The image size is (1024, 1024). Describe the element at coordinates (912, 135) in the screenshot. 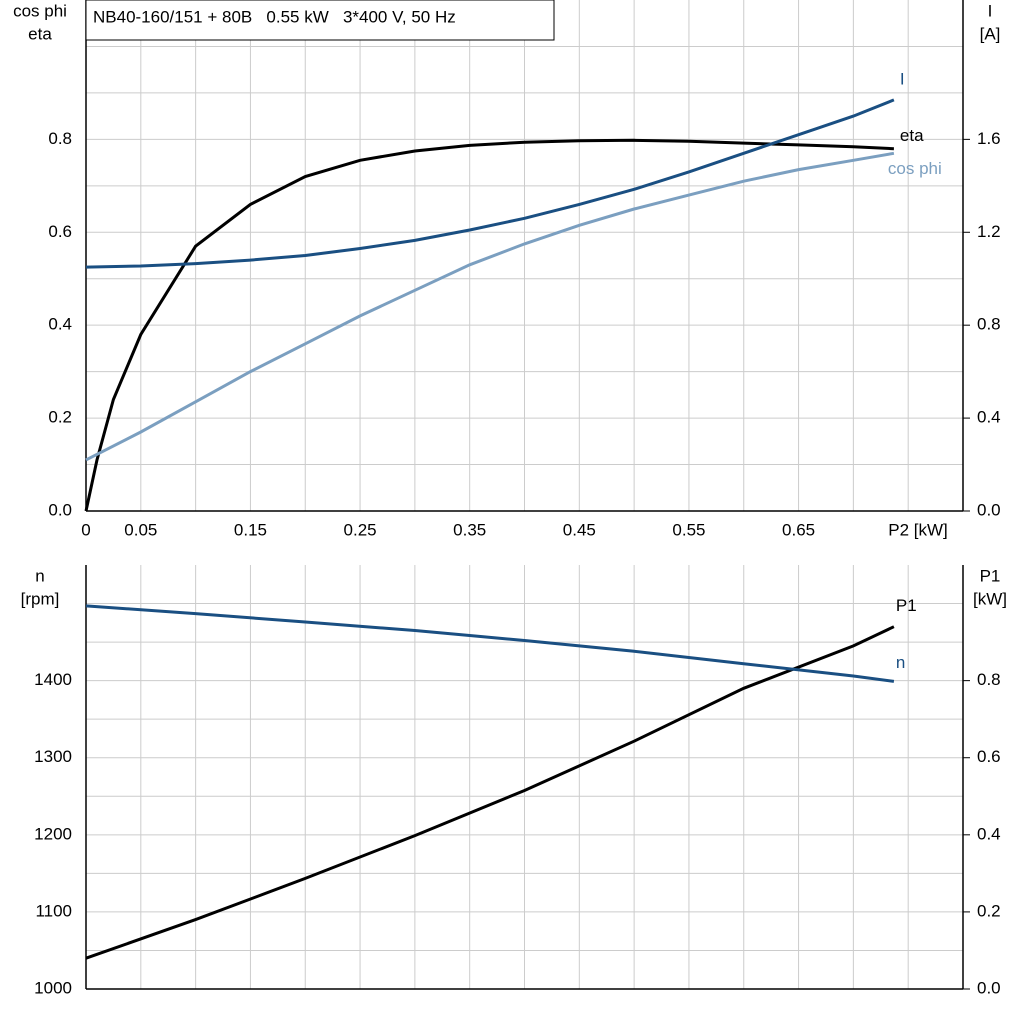

I see `series-label: eta` at that location.